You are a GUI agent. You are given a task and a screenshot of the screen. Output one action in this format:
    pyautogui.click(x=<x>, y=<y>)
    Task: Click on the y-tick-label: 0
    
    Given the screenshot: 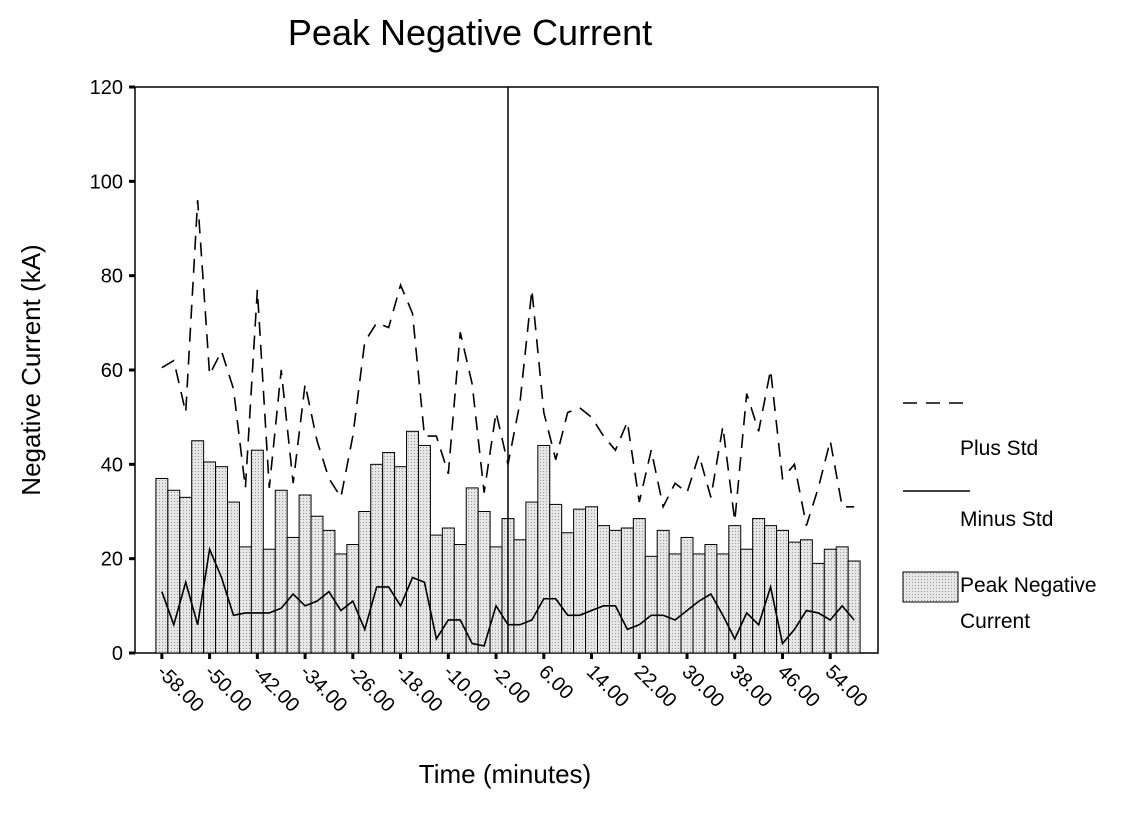 What is the action you would take?
    pyautogui.click(x=117, y=654)
    